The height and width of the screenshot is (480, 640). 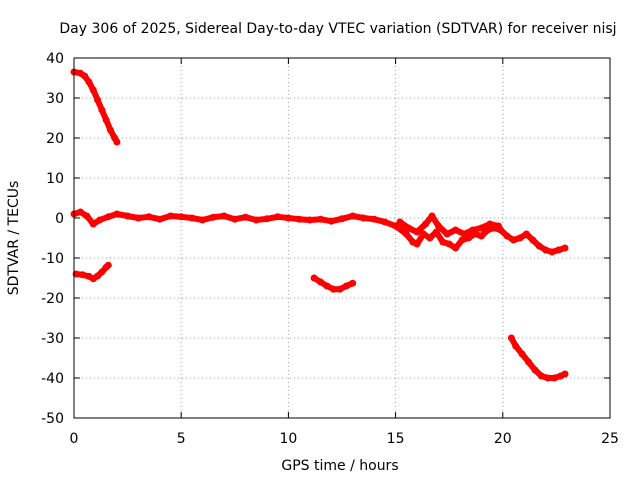 What do you see at coordinates (59, 219) in the screenshot?
I see `y-tick-label: 0` at bounding box center [59, 219].